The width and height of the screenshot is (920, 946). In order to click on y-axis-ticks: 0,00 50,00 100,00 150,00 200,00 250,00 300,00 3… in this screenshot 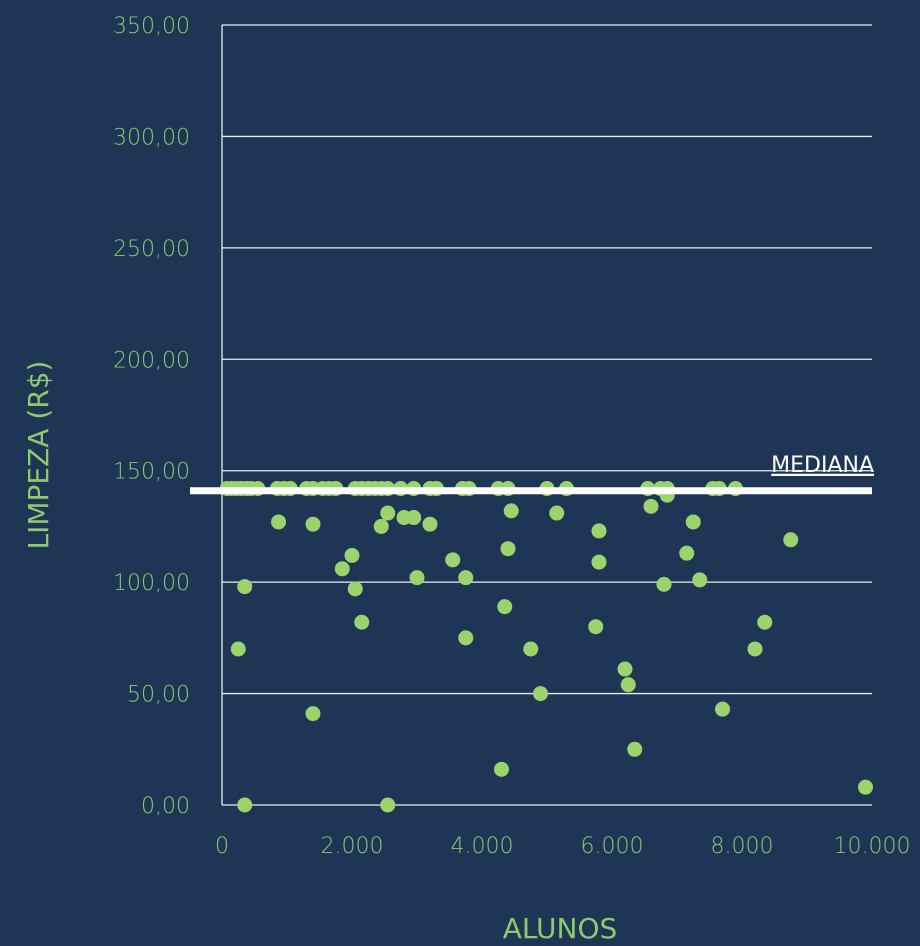, I will do `click(151, 416)`.